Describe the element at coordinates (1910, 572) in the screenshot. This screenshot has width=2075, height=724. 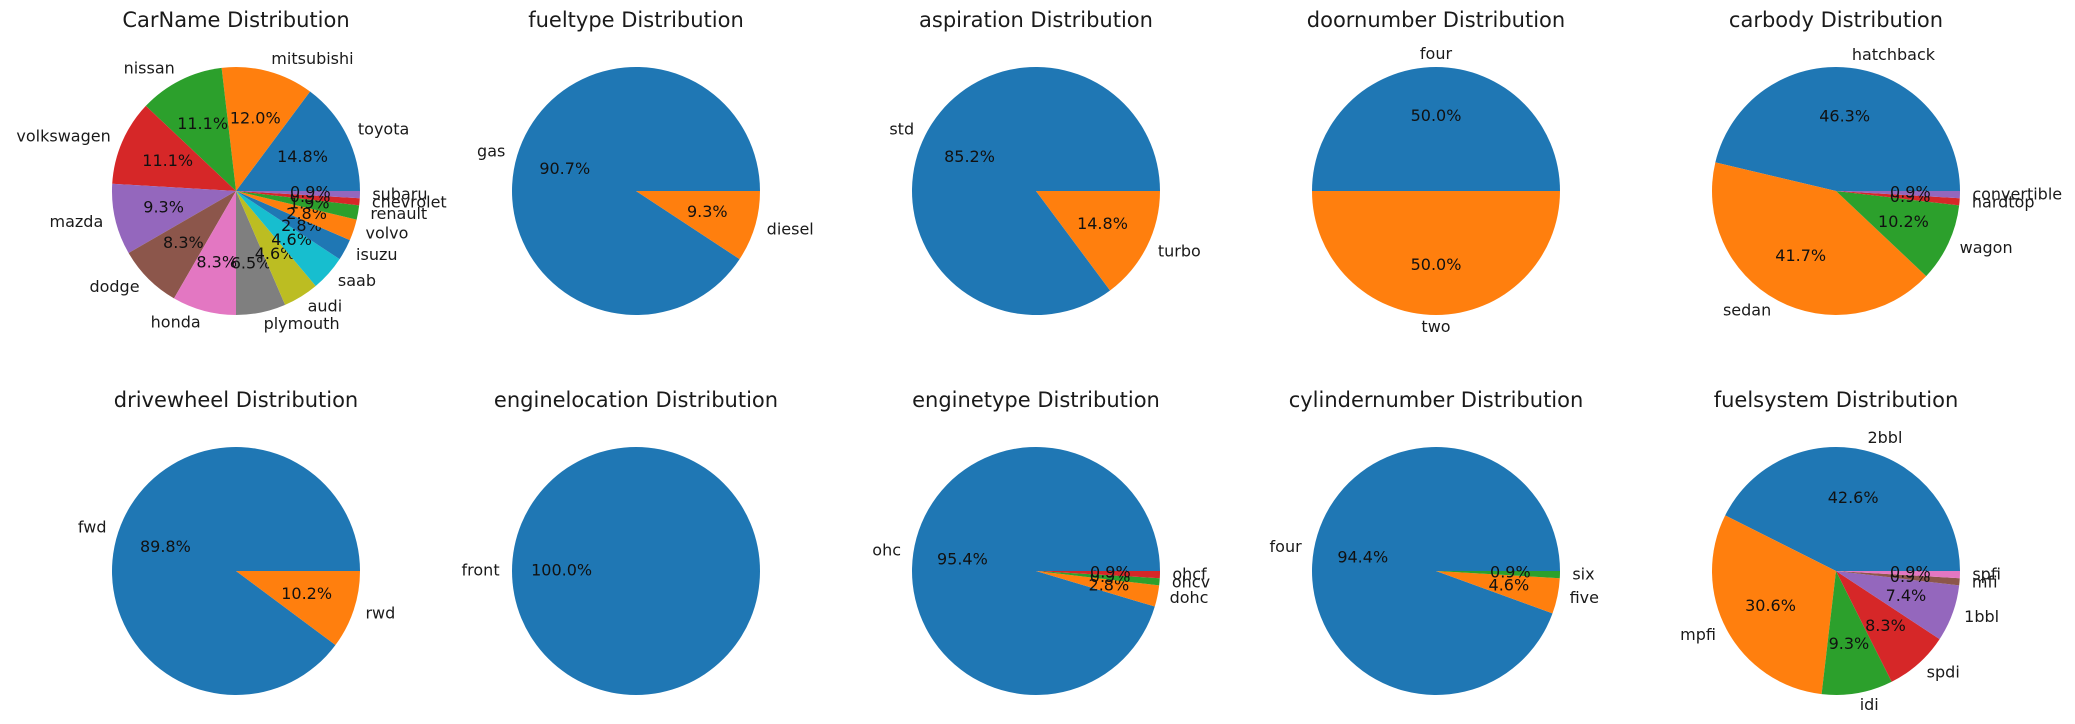
I see `slice-percent-spfi: 0.9%` at that location.